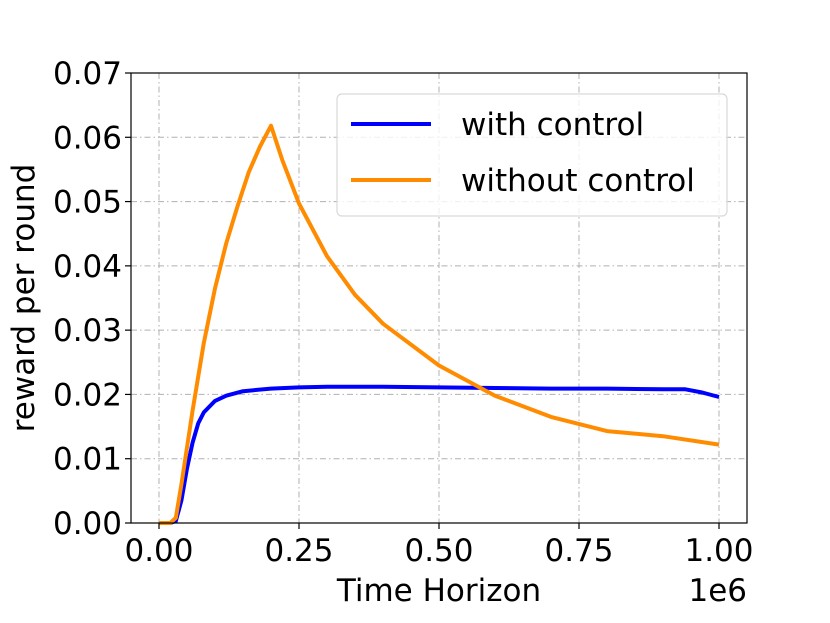  Describe the element at coordinates (87, 331) in the screenshot. I see `y-tick-label: 0.03` at that location.